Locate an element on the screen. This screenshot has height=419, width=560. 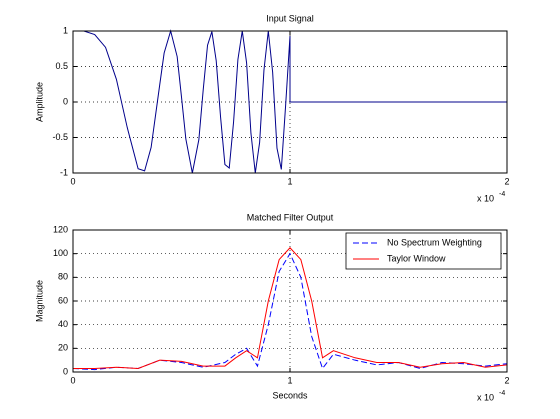
legend-label: Taylor Window is located at coordinates (416, 258).